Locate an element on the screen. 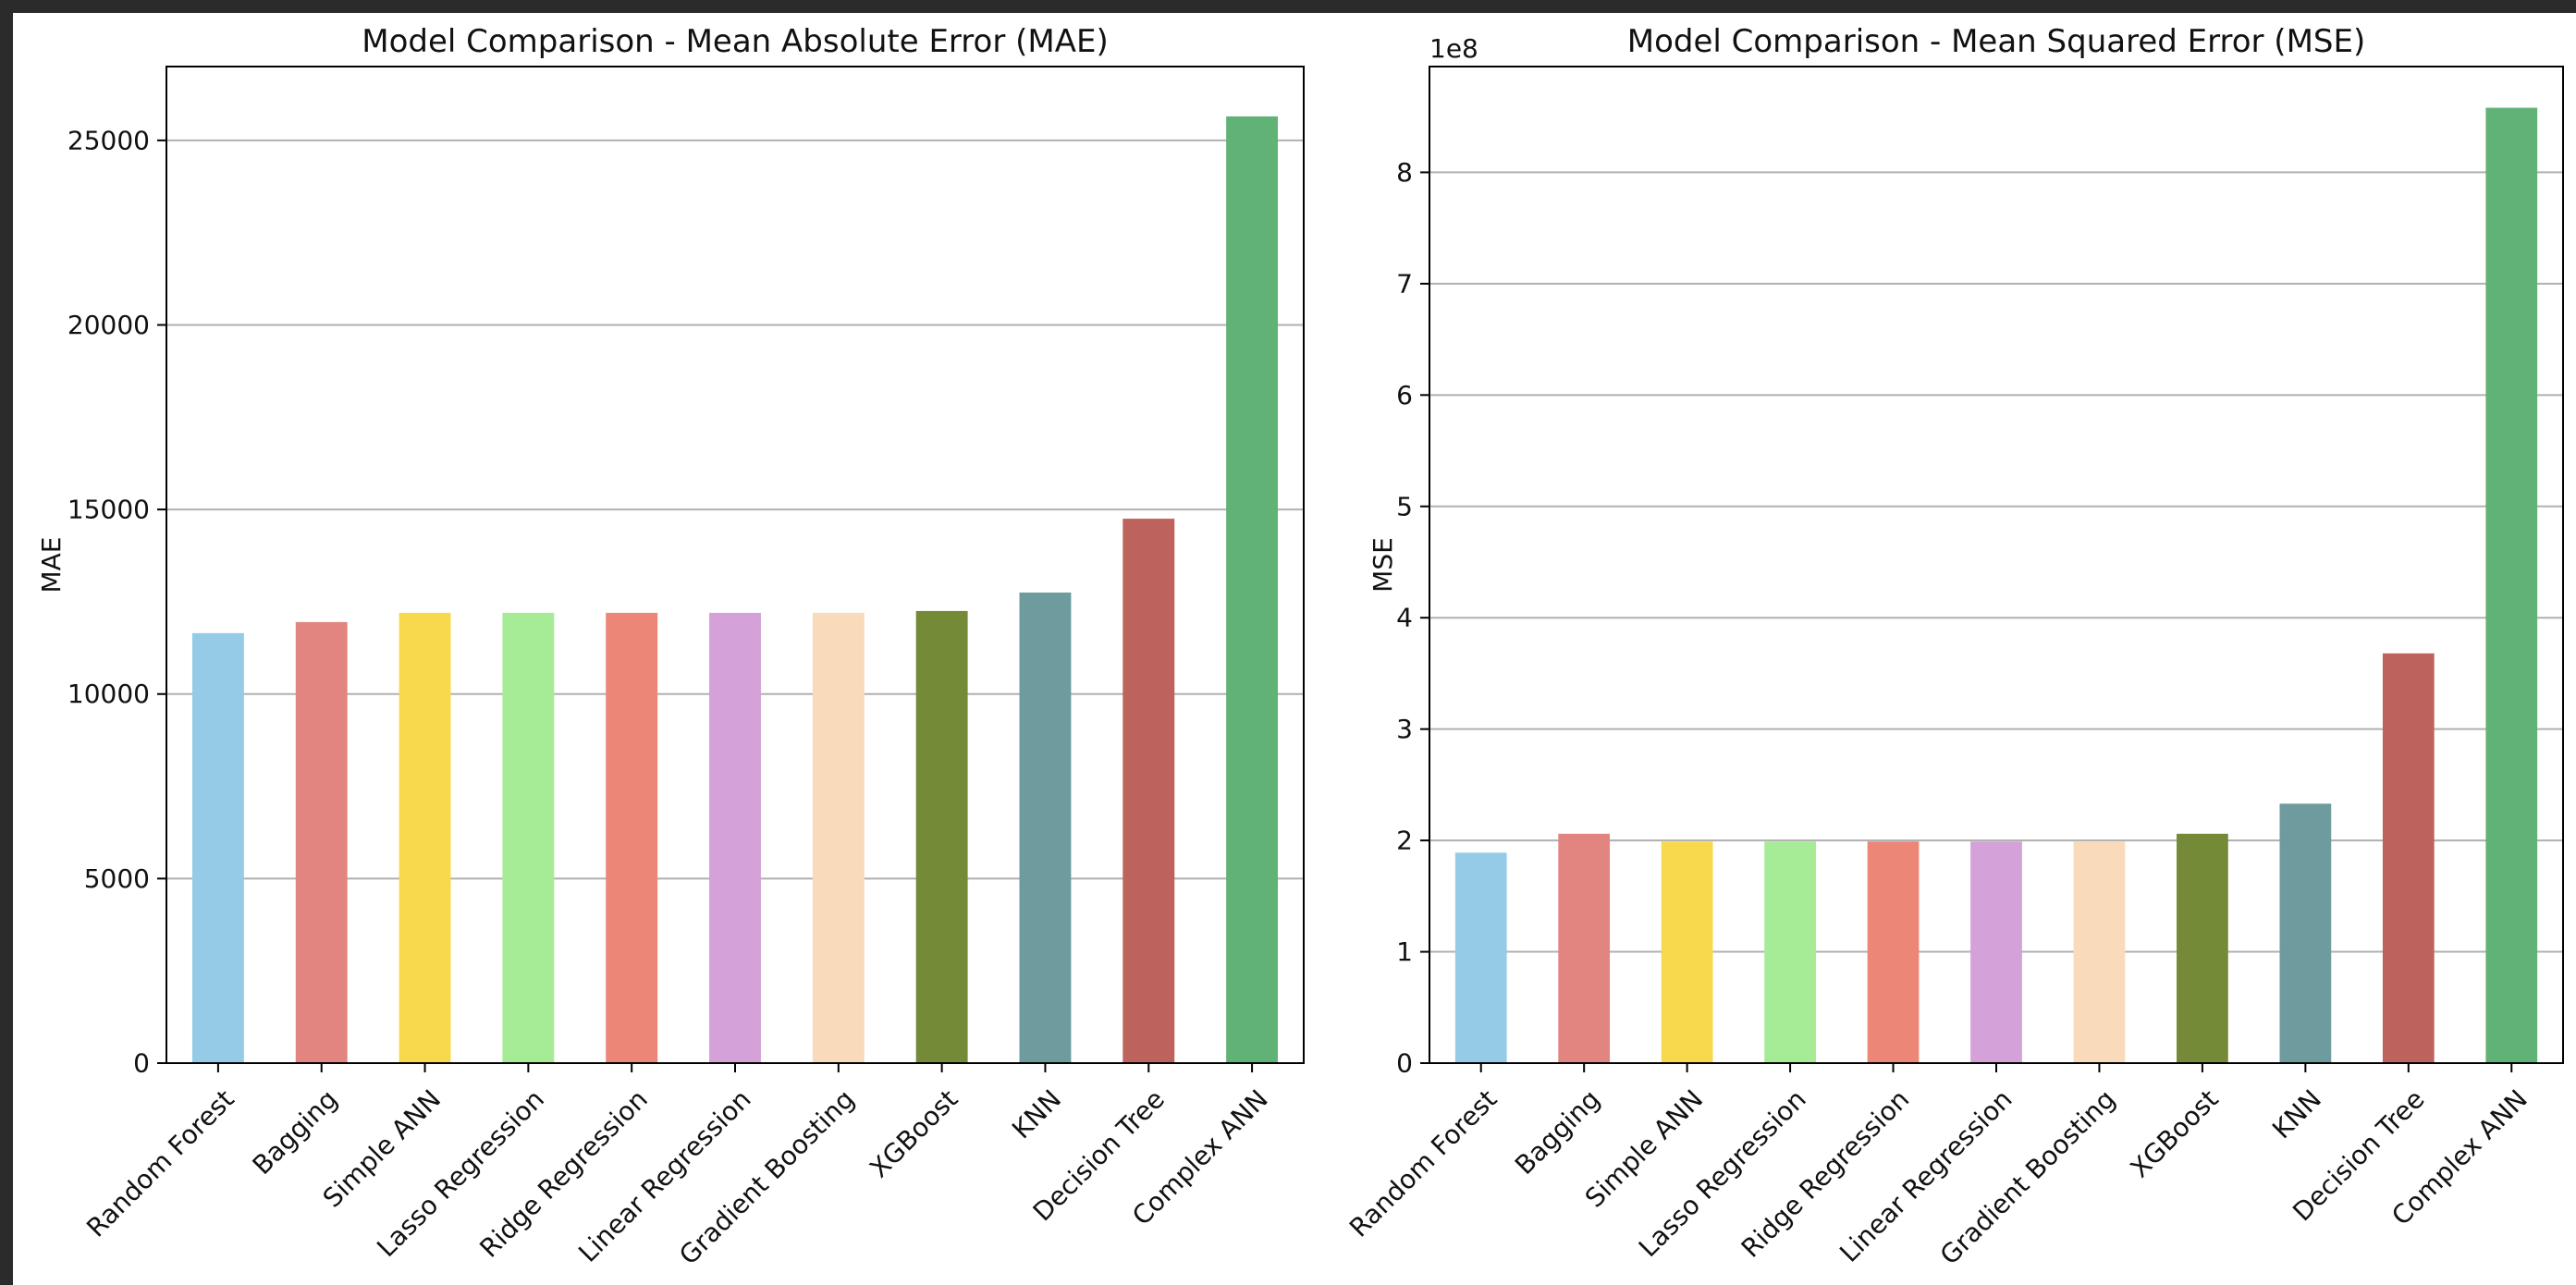  y-tick-label: 3 is located at coordinates (1404, 729).